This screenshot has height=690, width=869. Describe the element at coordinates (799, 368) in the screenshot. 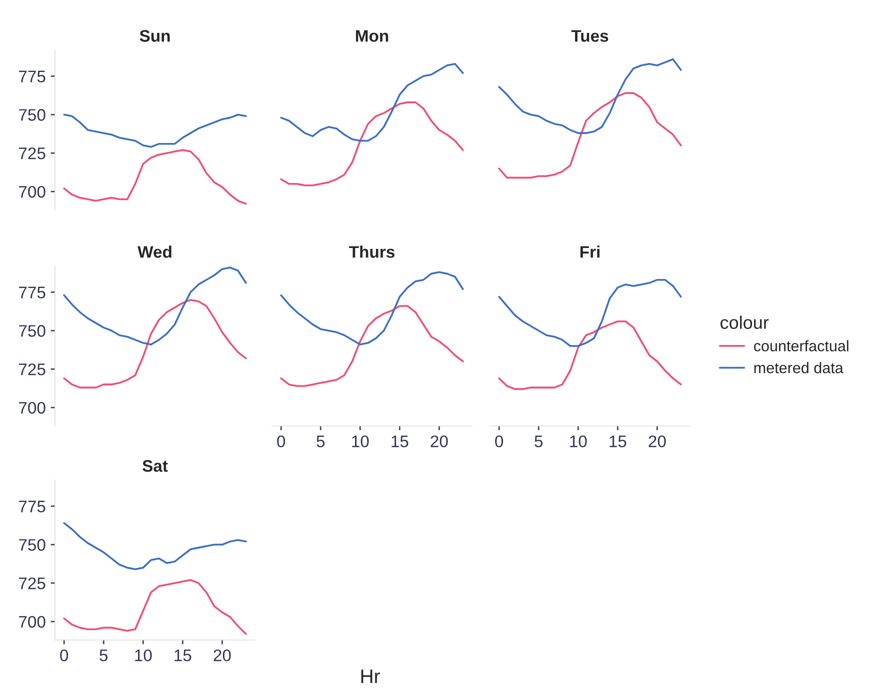

I see `legend-label: metered data` at that location.